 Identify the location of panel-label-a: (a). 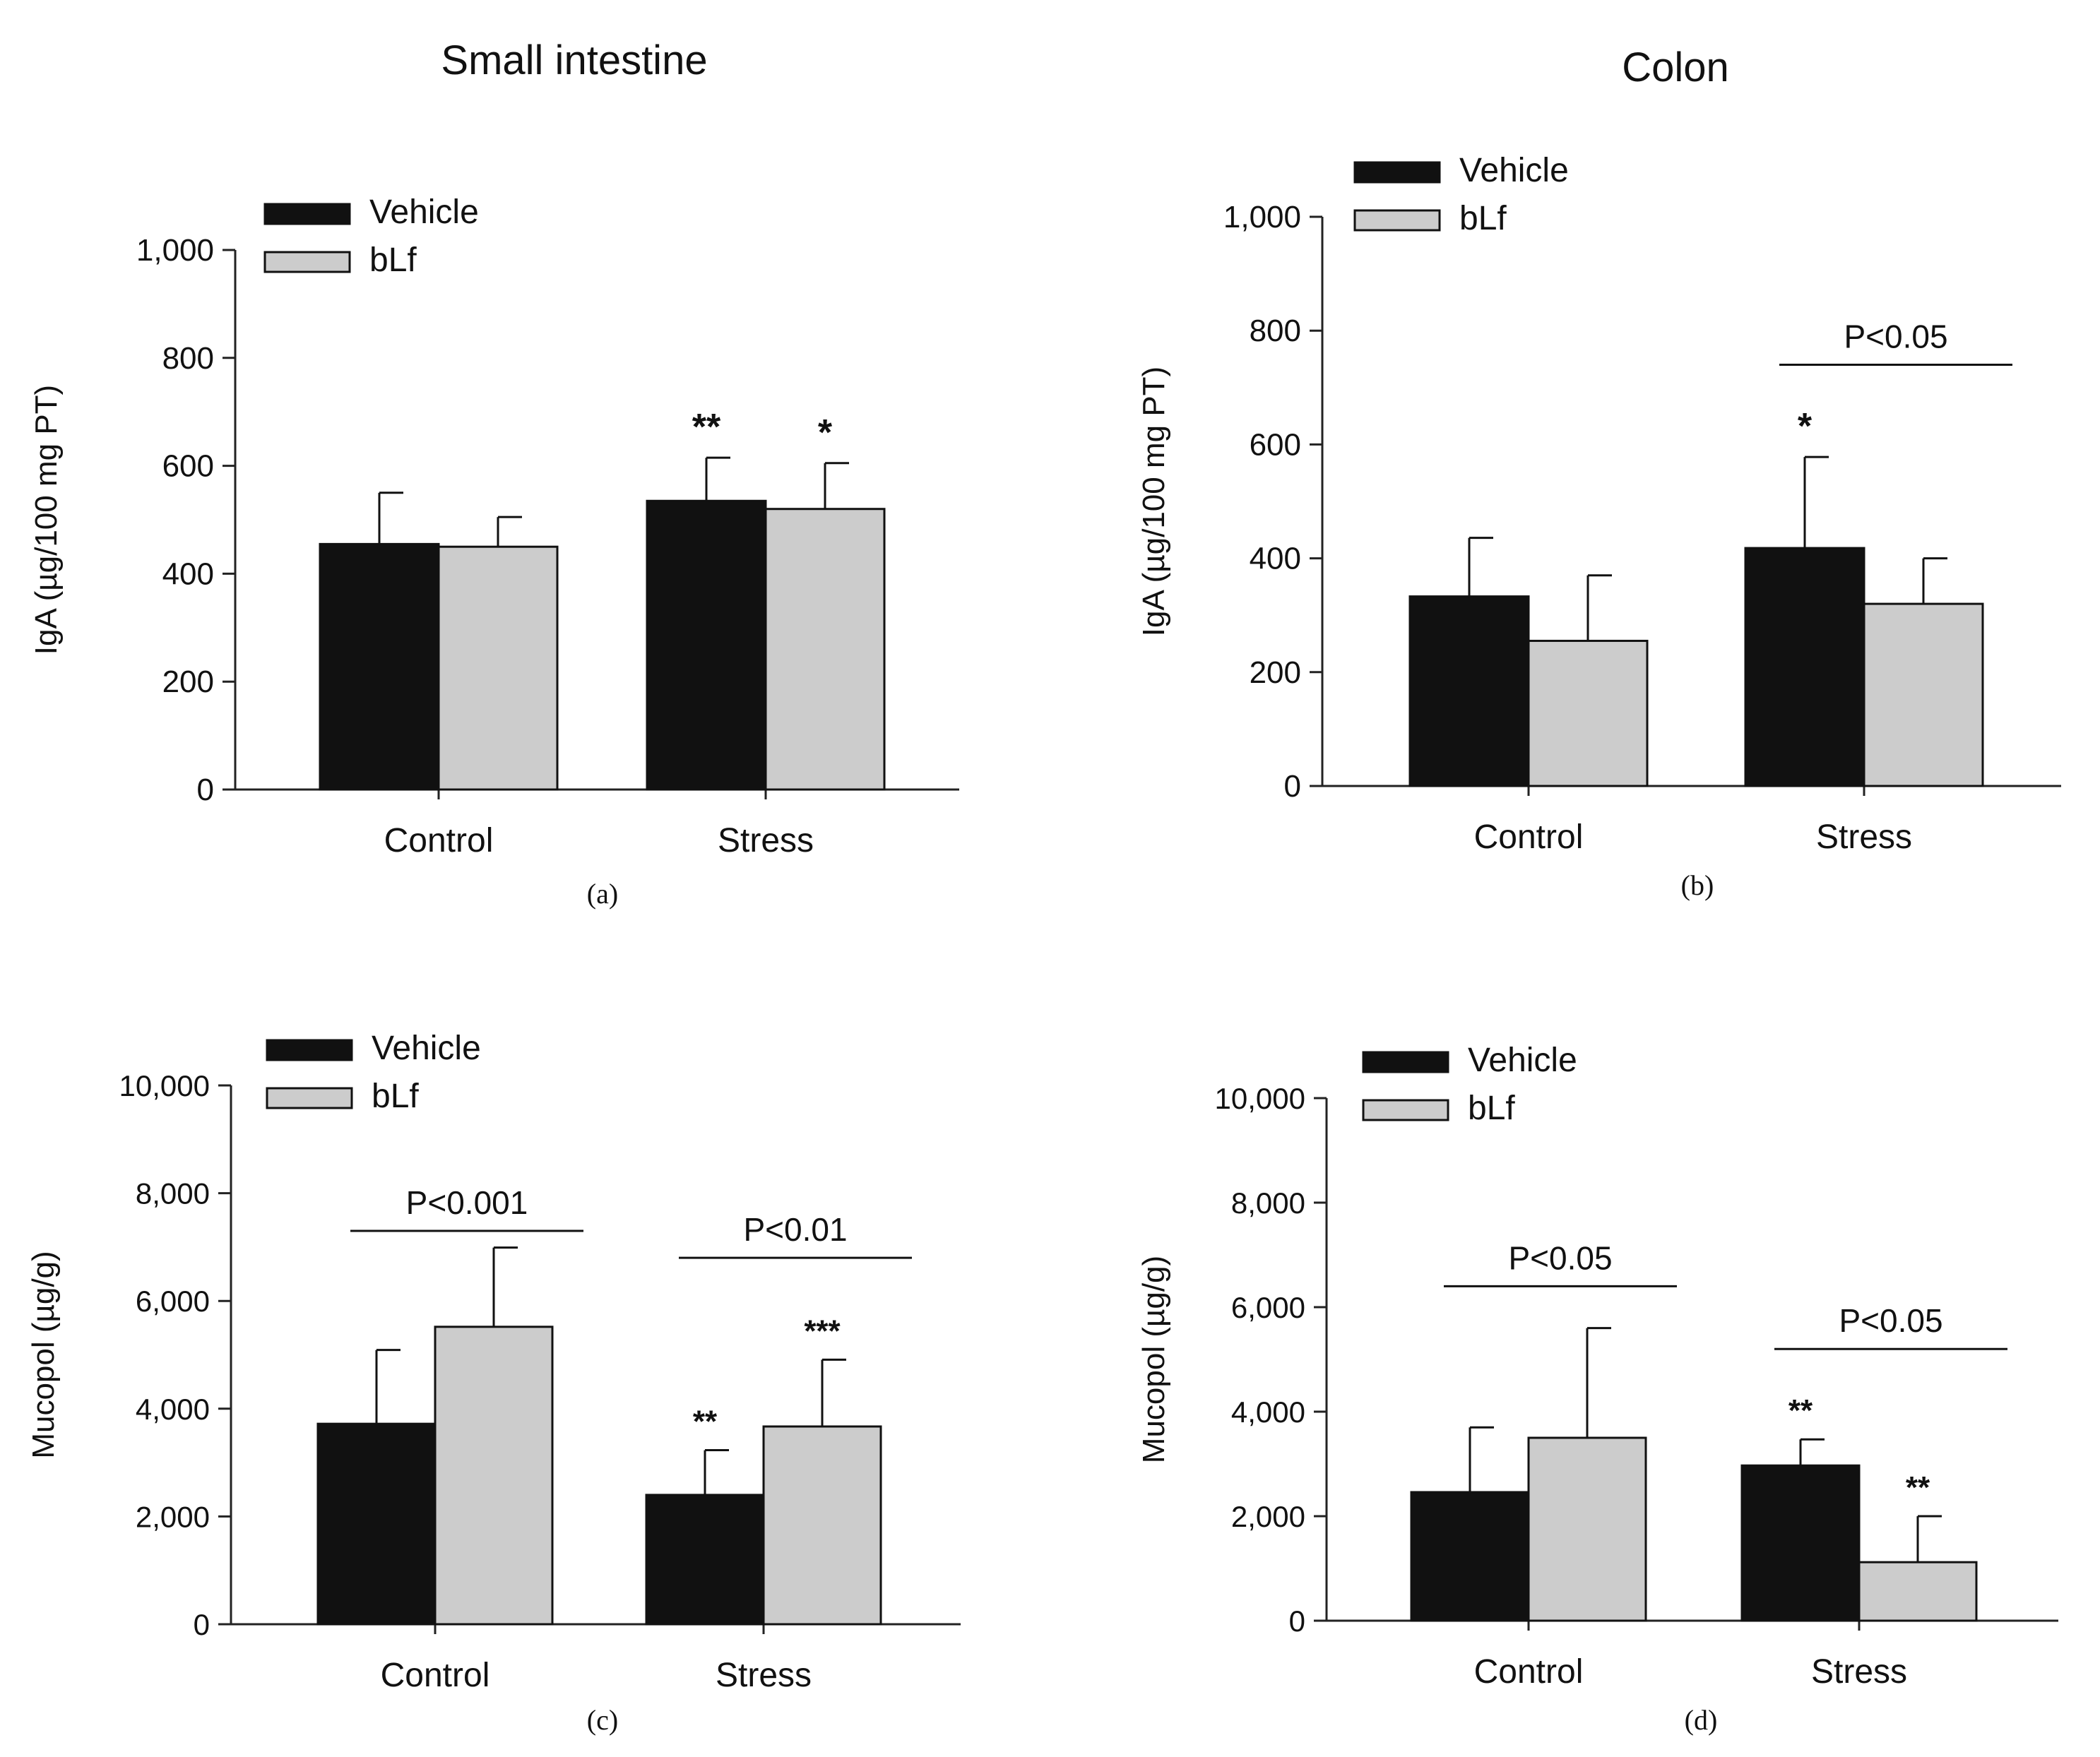
(602, 894).